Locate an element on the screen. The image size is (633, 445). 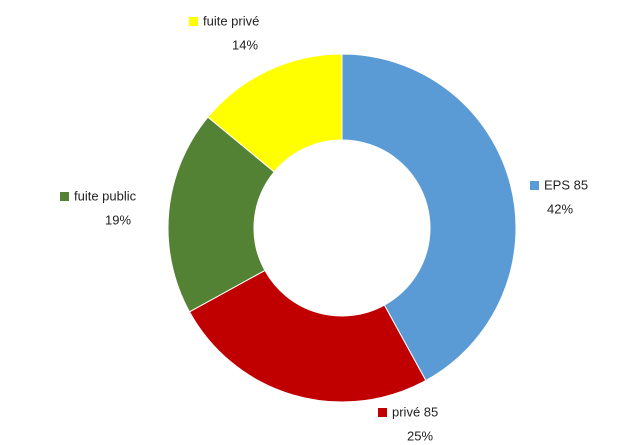
slice-percent: 19% is located at coordinates (118, 219).